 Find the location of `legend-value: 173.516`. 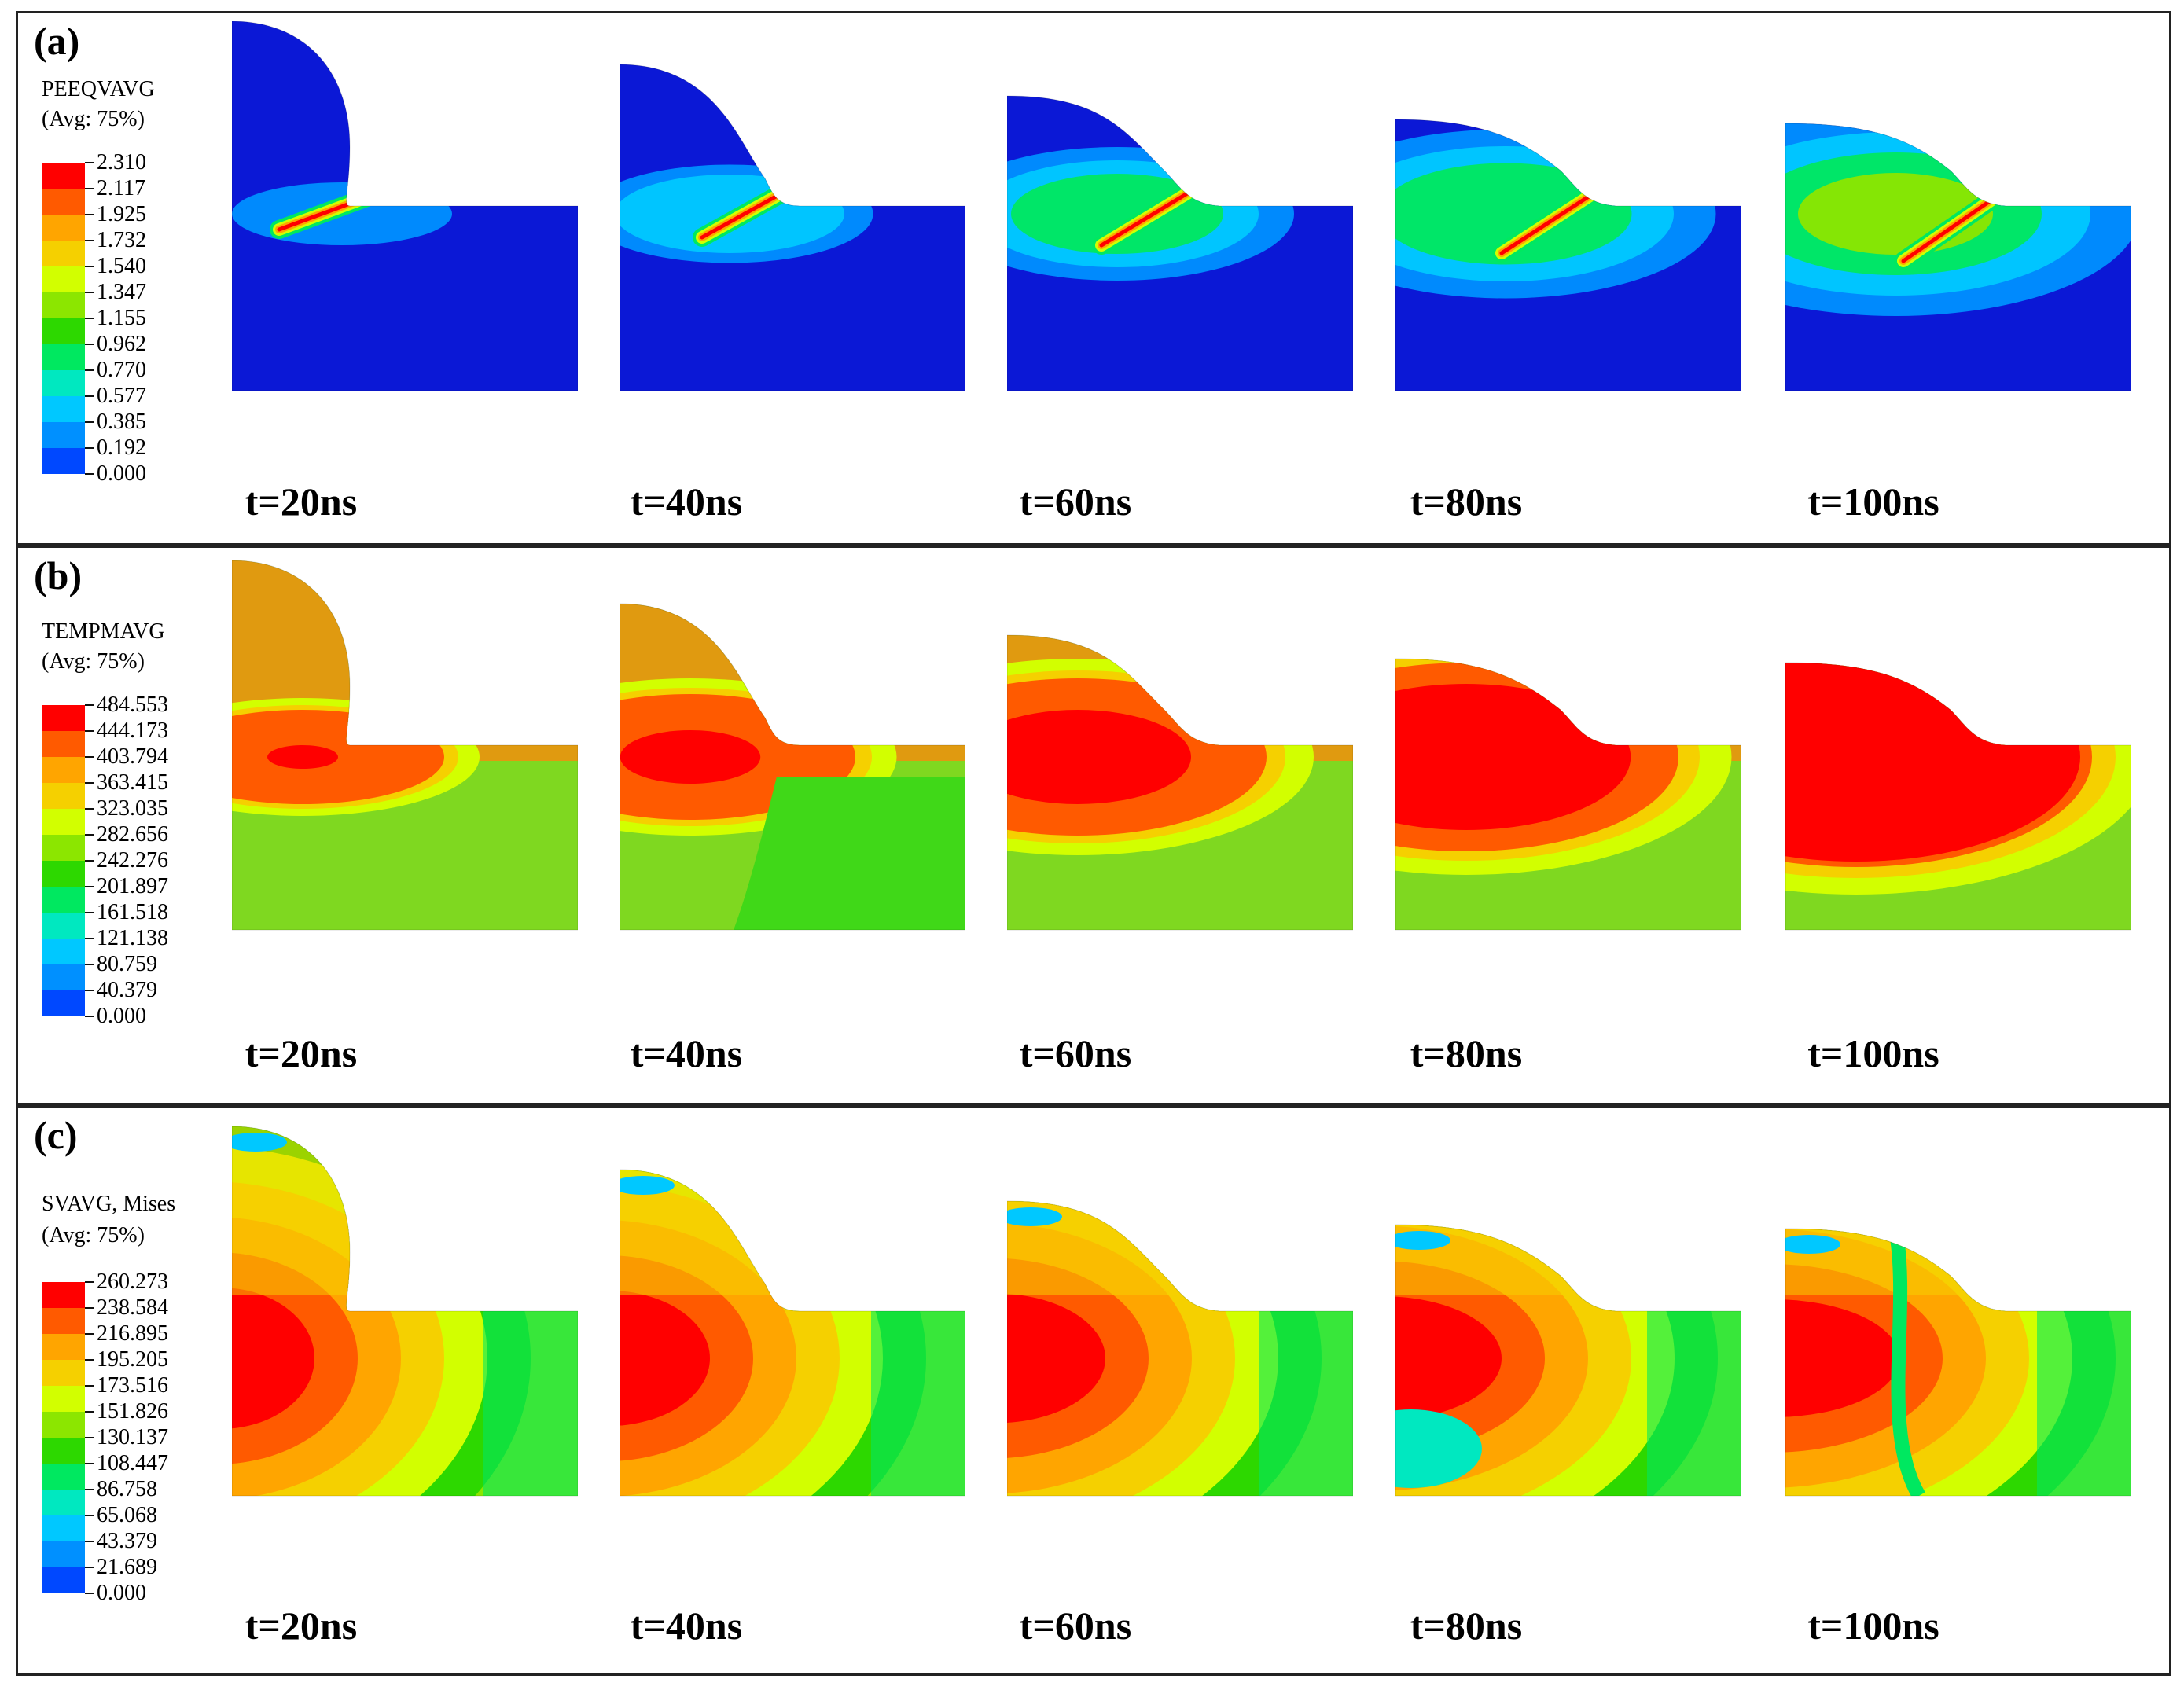

legend-value: 173.516 is located at coordinates (132, 1385).